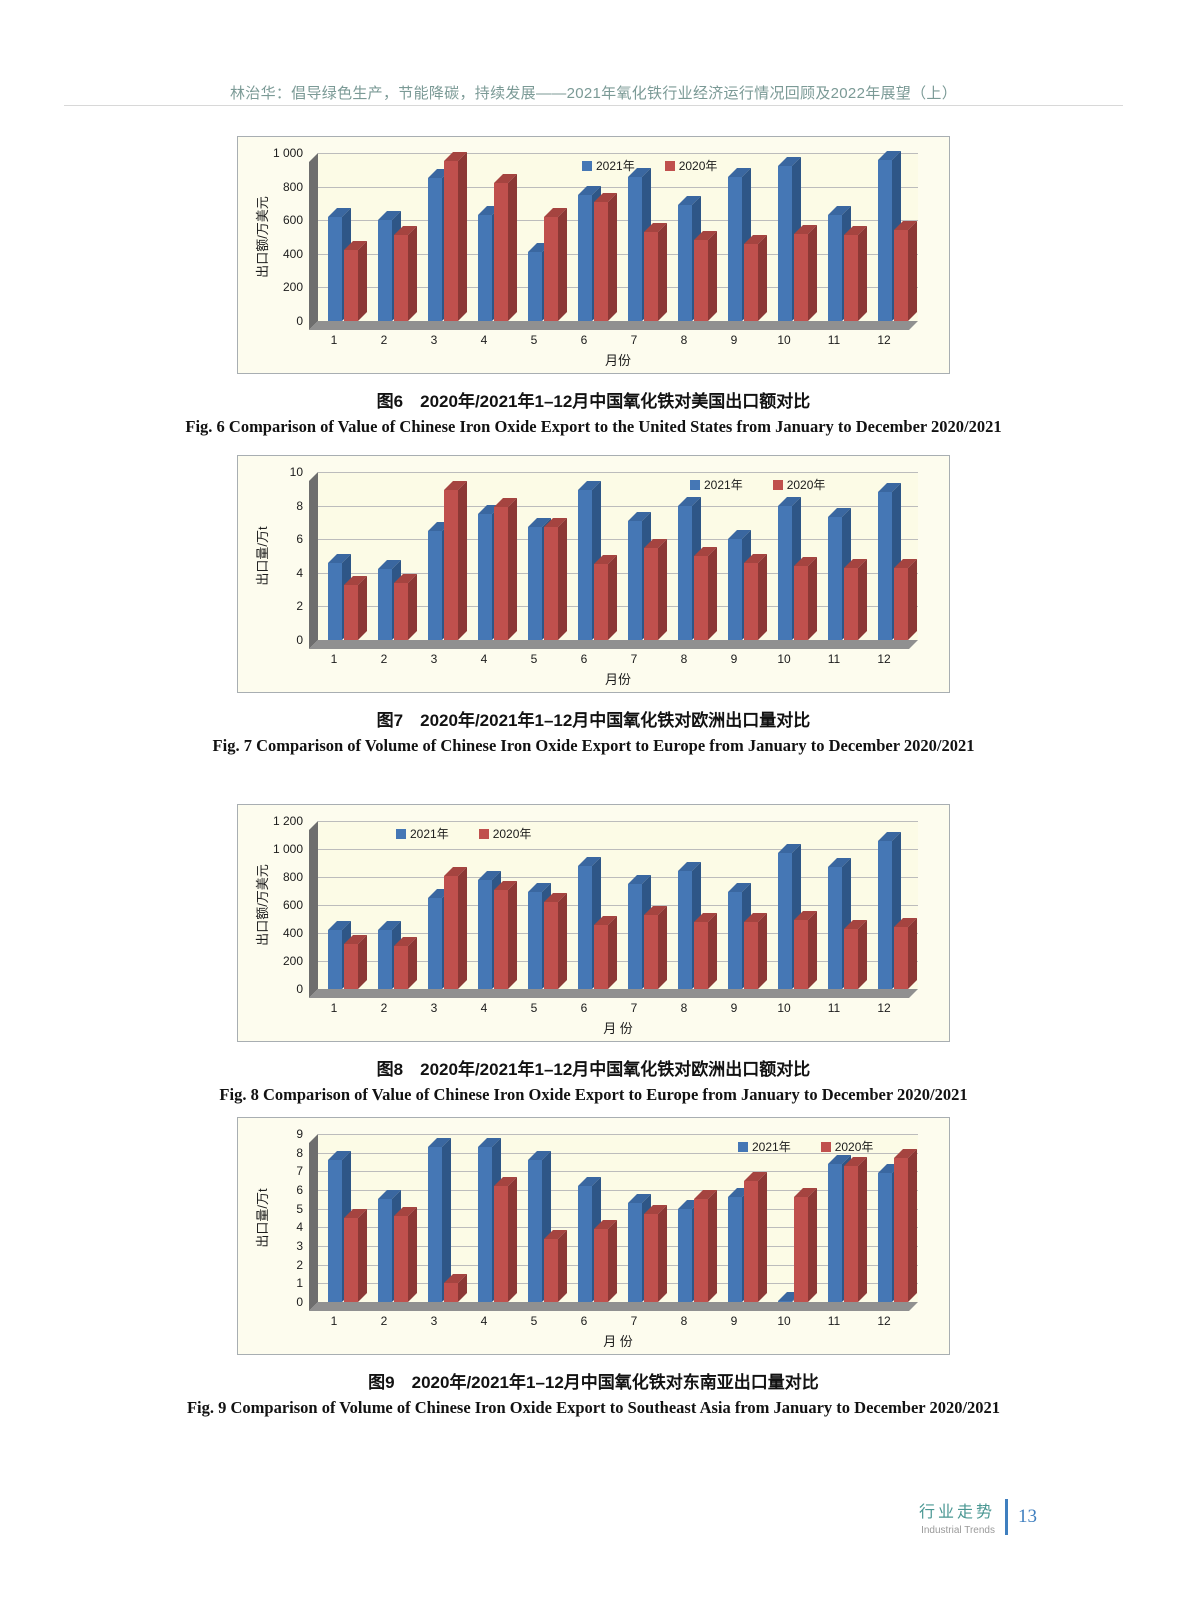  What do you see at coordinates (593, 401) in the screenshot?
I see `figure-6-caption-cn: 图6 2020年/2021年1–12月中国氧化铁对美国出口额对比` at bounding box center [593, 401].